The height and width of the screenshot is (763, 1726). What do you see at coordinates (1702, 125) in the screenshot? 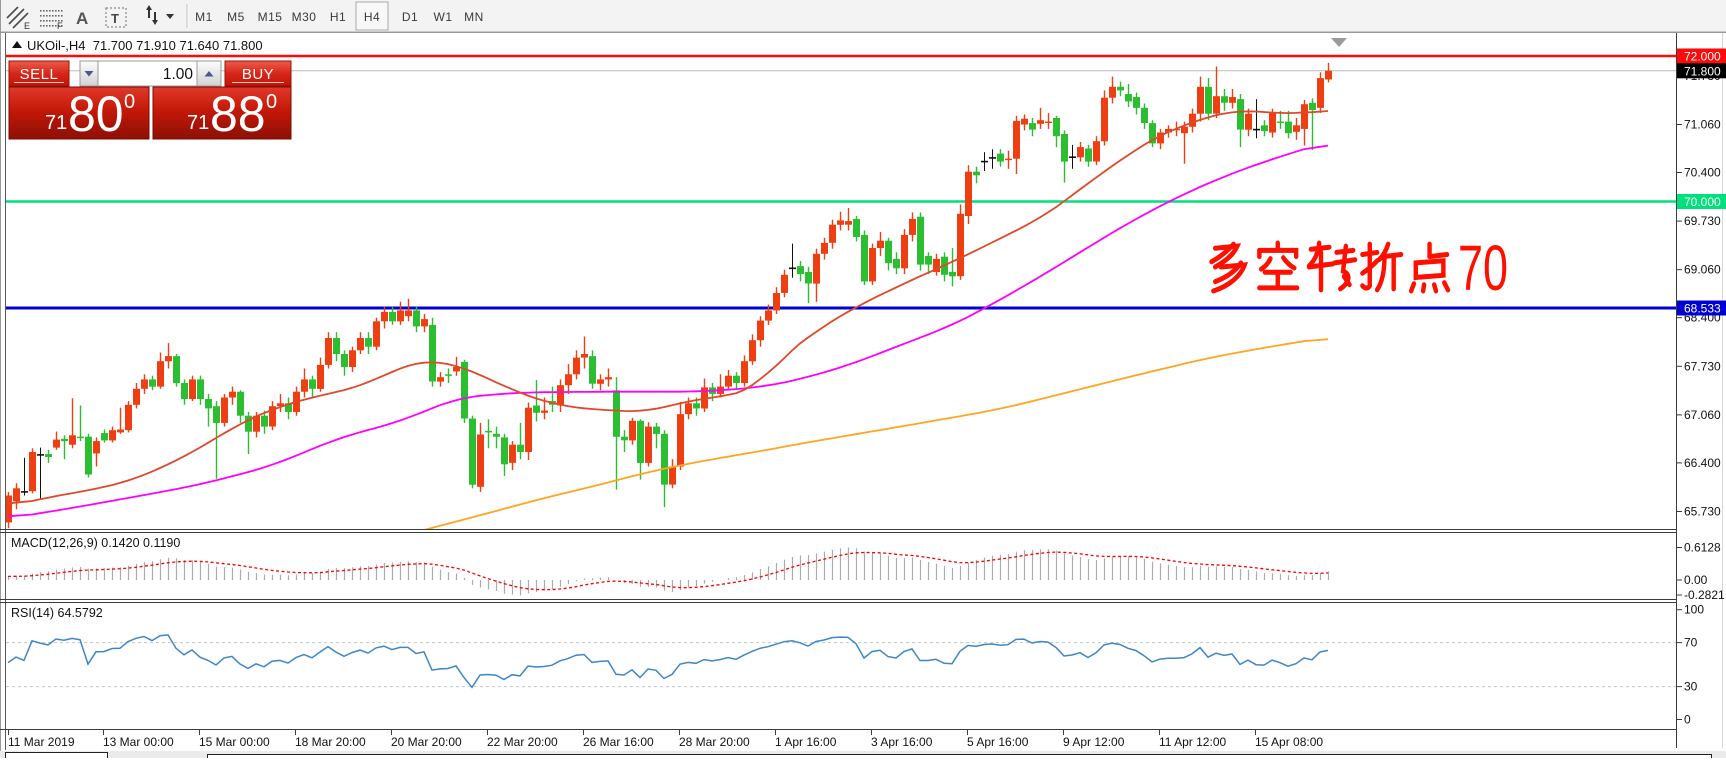
I see `svg-text: 71.060` at bounding box center [1702, 125].